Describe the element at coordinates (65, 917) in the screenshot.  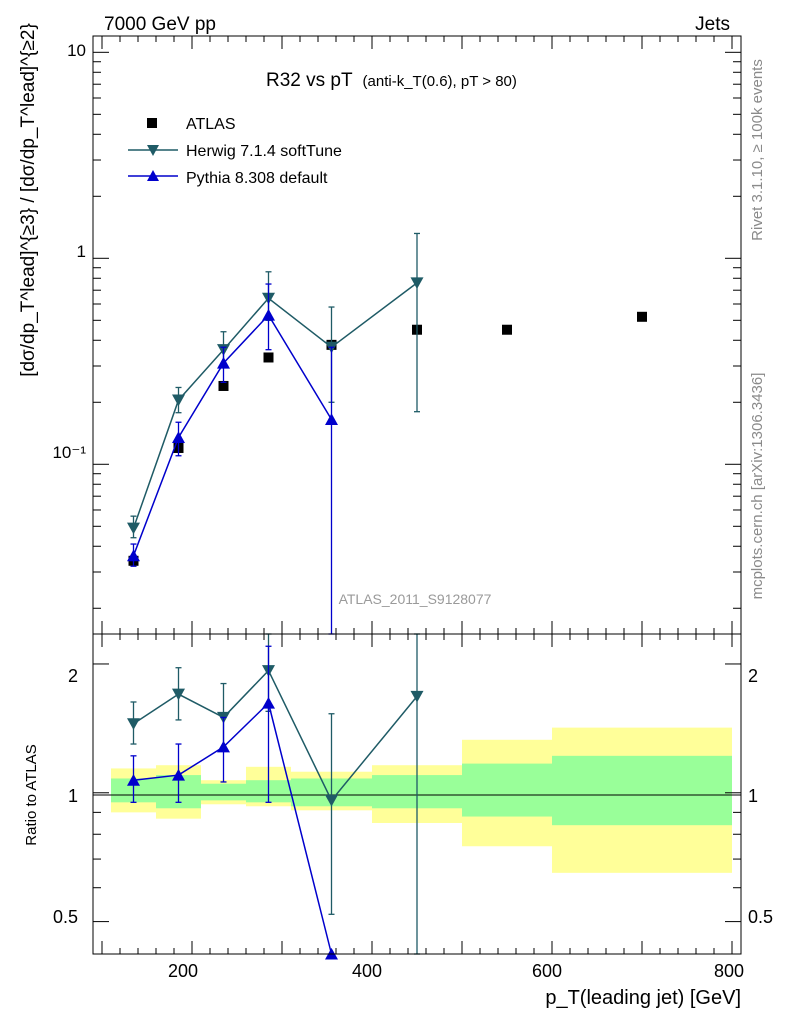
I see `ratio-tick-left-0: 0.5` at that location.